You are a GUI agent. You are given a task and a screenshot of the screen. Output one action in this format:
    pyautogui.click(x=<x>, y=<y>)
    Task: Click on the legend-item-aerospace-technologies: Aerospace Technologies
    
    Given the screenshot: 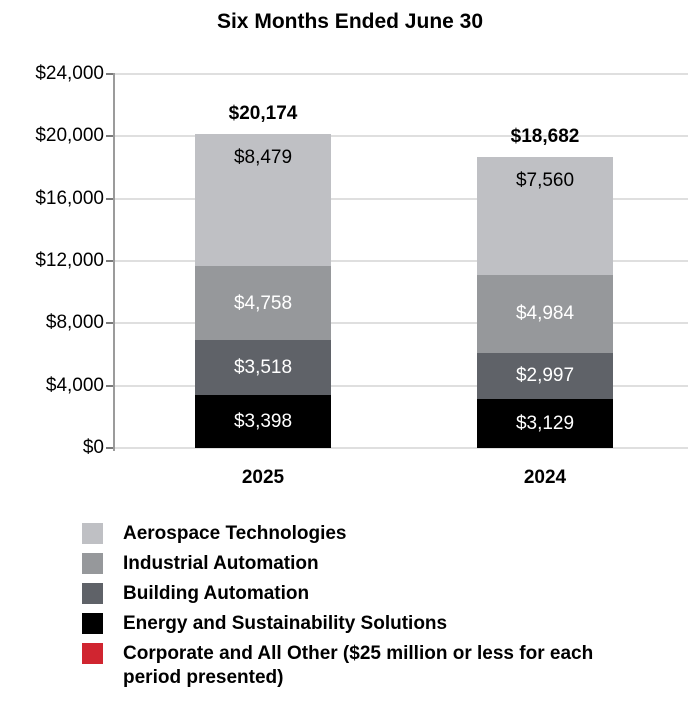 What is the action you would take?
    pyautogui.click(x=352, y=534)
    